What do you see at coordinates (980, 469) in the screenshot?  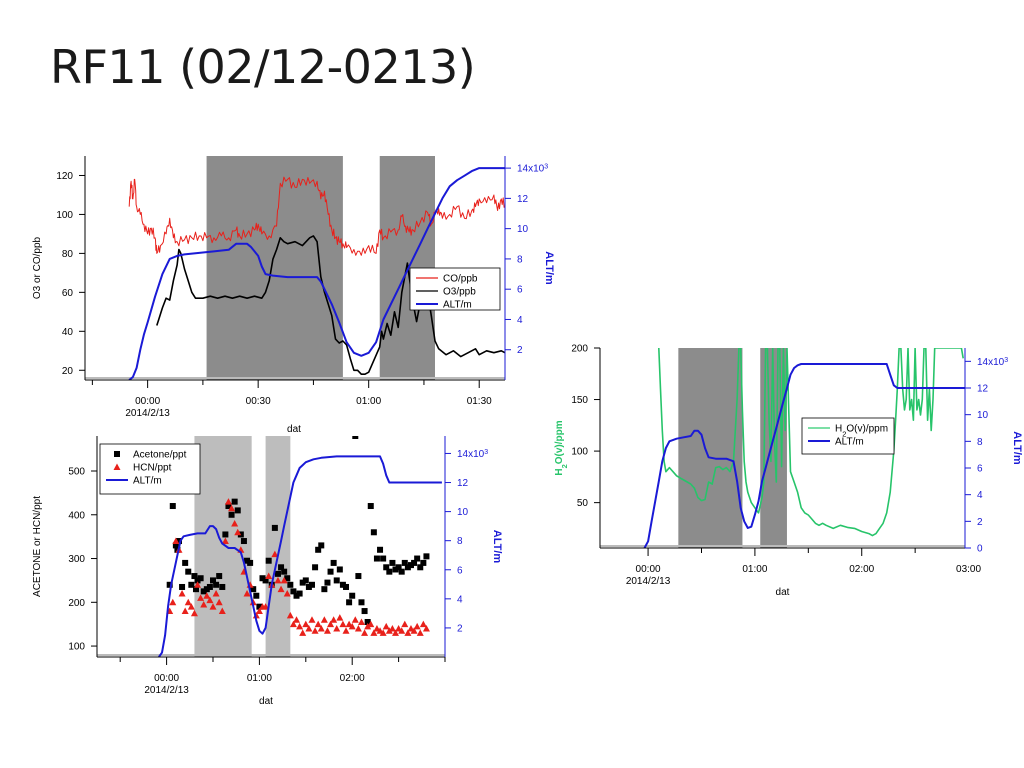 I see `y2-tick-label: 6` at bounding box center [980, 469].